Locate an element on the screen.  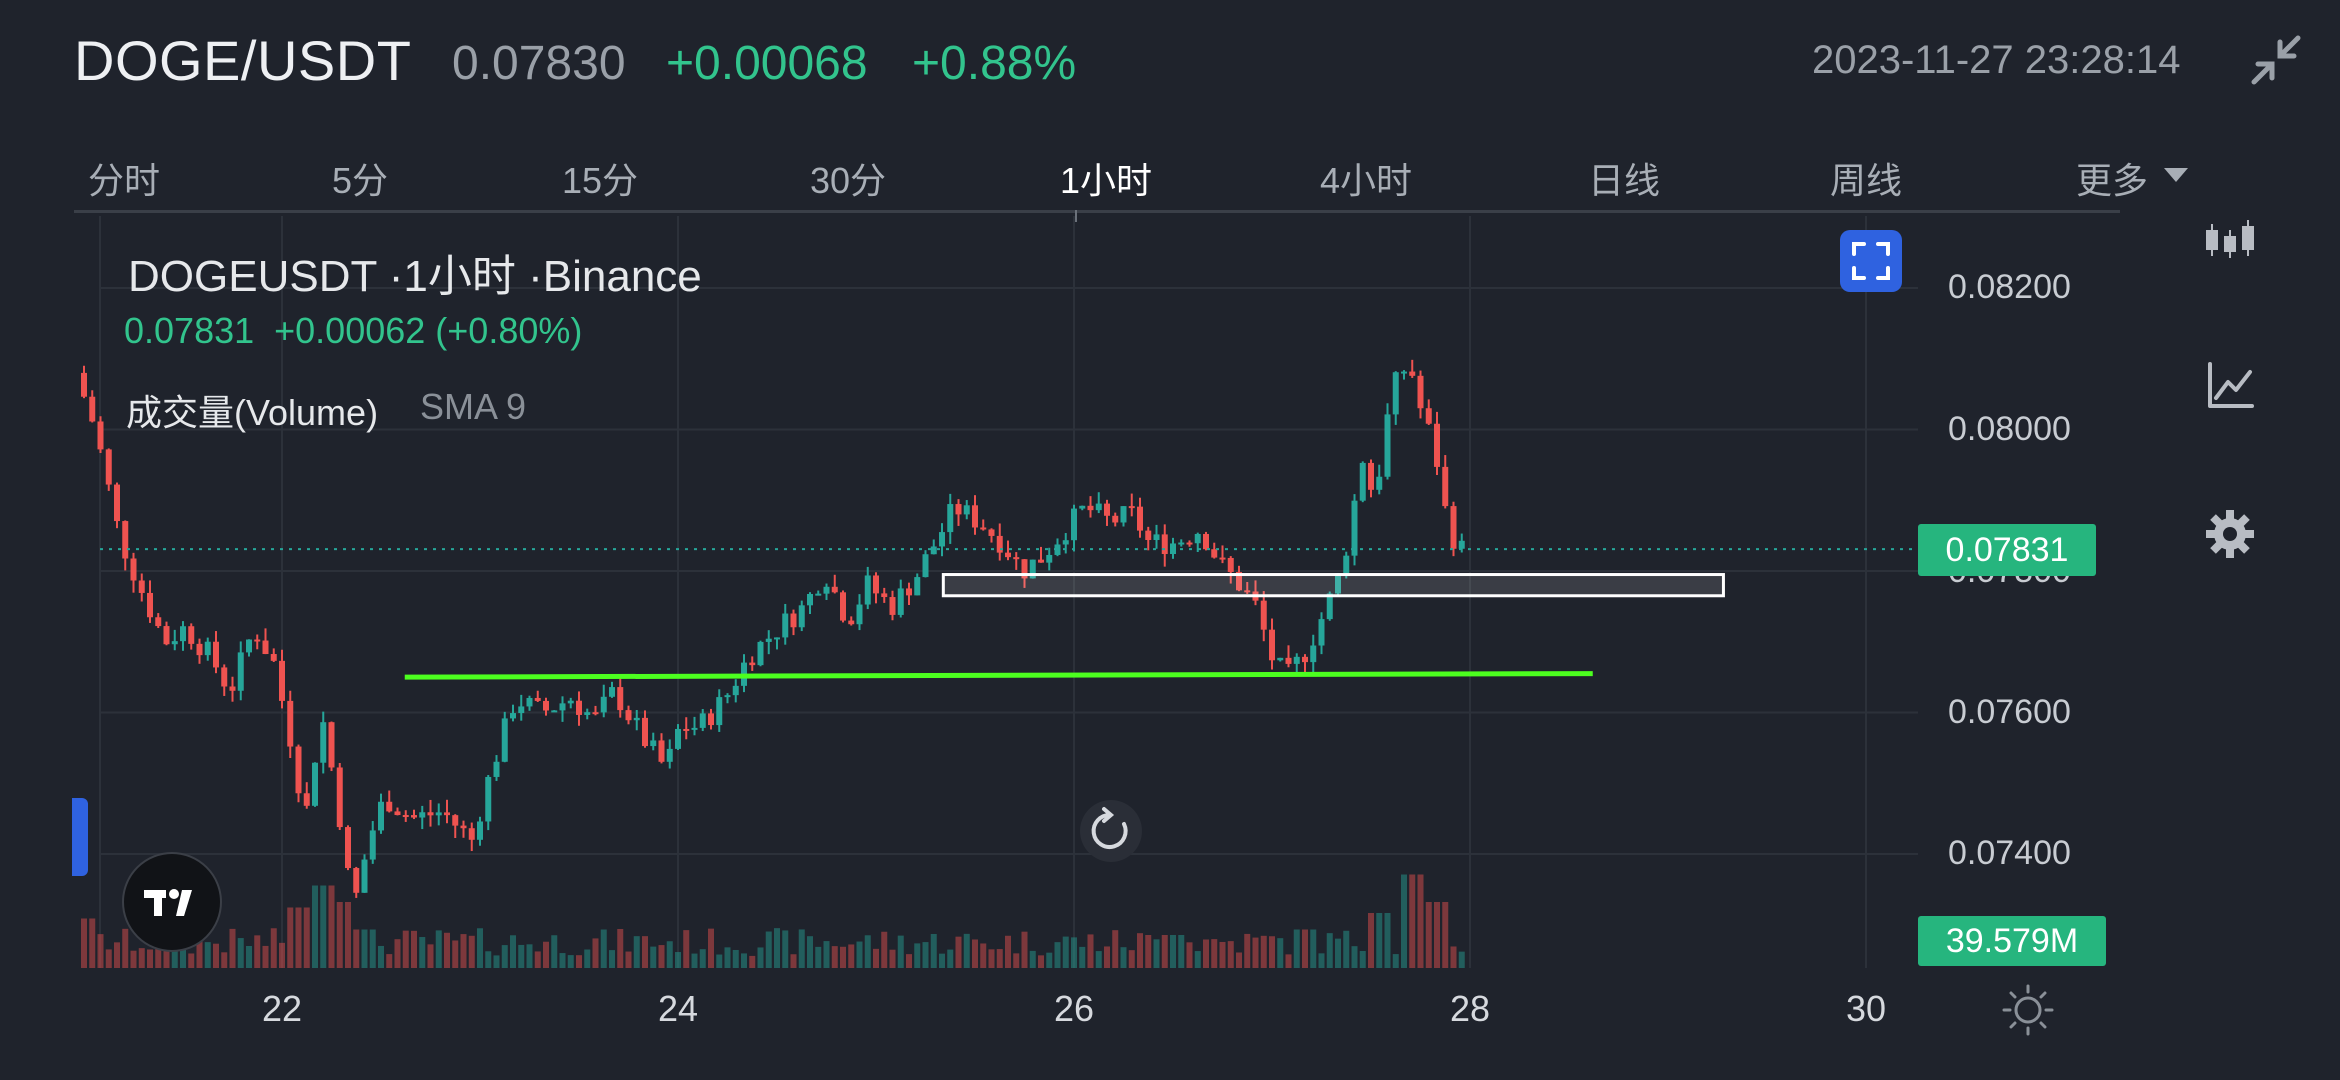
resistance-box is located at coordinates (1333, 585).